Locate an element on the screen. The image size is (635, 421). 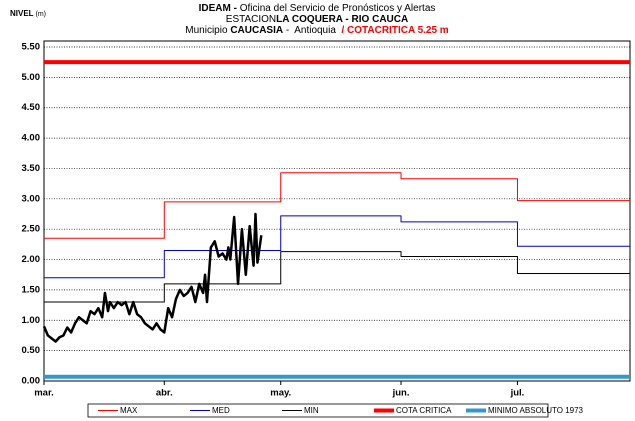
y-tick-label: 2.50 is located at coordinates (31, 229).